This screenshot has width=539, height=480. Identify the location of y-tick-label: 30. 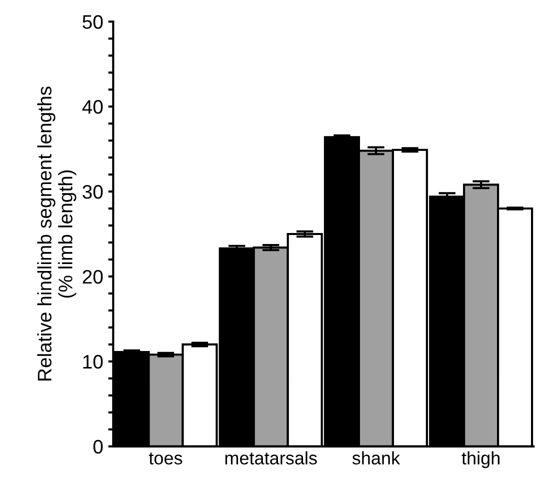
(92, 191).